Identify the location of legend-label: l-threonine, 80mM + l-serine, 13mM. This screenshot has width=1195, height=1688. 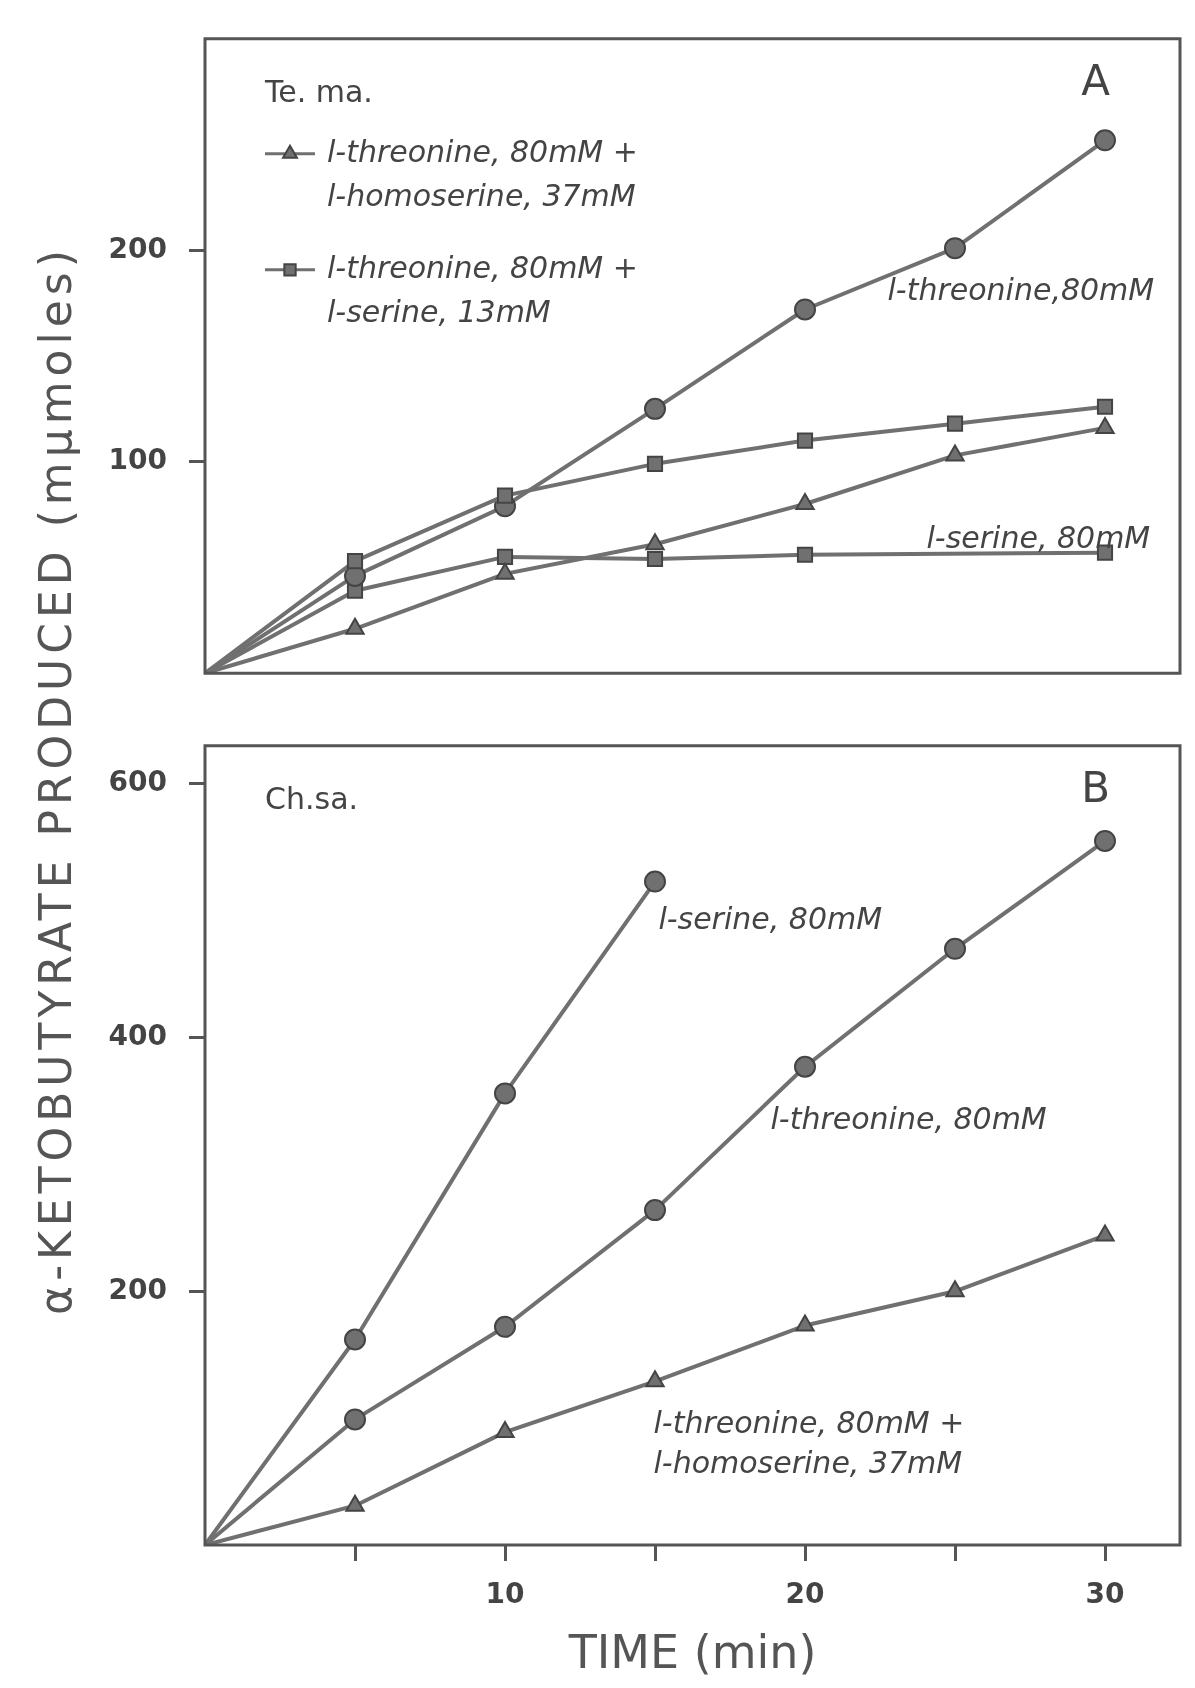
(482, 289).